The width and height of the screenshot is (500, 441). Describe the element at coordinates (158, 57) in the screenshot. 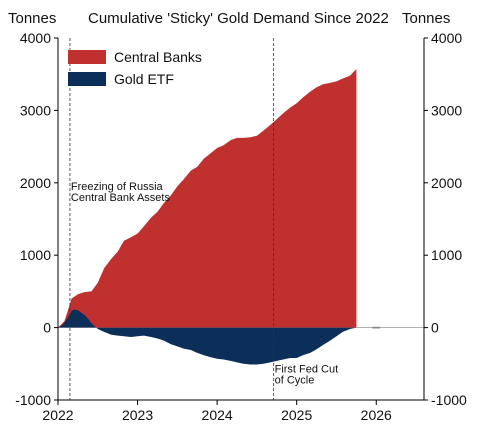

I see `legend-label-central-banks: Central Banks` at that location.